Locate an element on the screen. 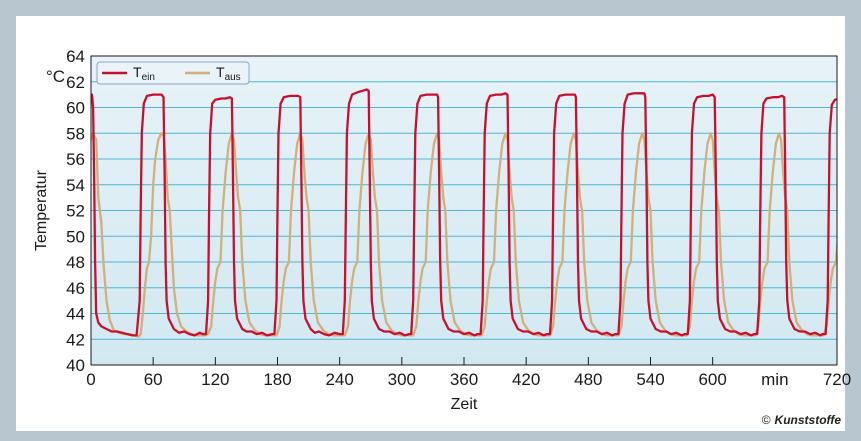  copyright-text: Kunststoffe is located at coordinates (807, 420).